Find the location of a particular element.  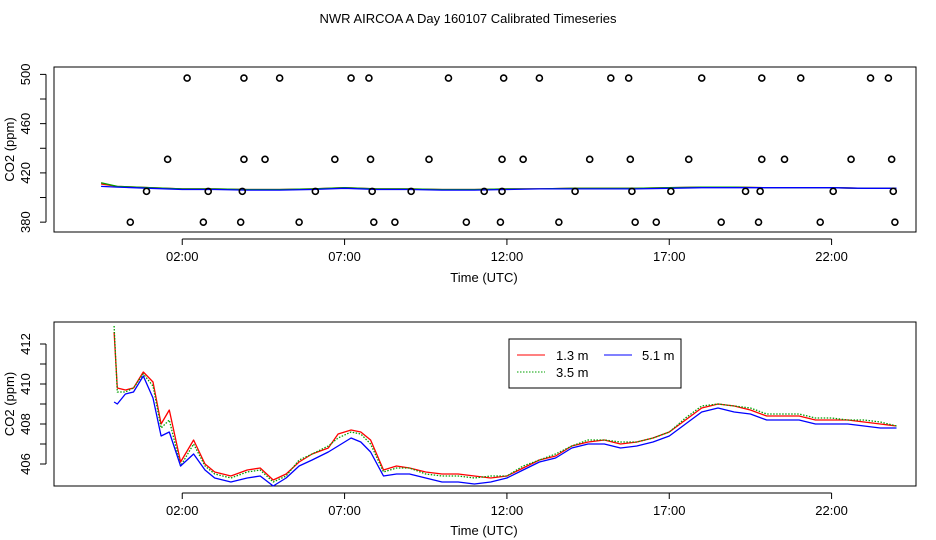

top-y-axis: 380 420 460 500 is located at coordinates (32, 148).